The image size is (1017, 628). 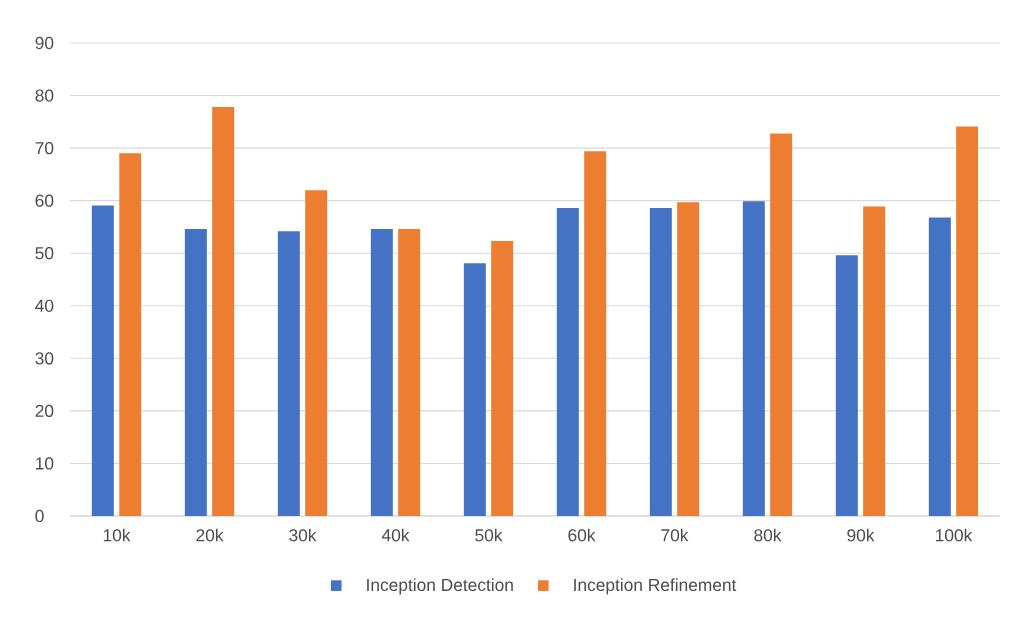 What do you see at coordinates (675, 535) in the screenshot?
I see `x-tick-label: 70k` at bounding box center [675, 535].